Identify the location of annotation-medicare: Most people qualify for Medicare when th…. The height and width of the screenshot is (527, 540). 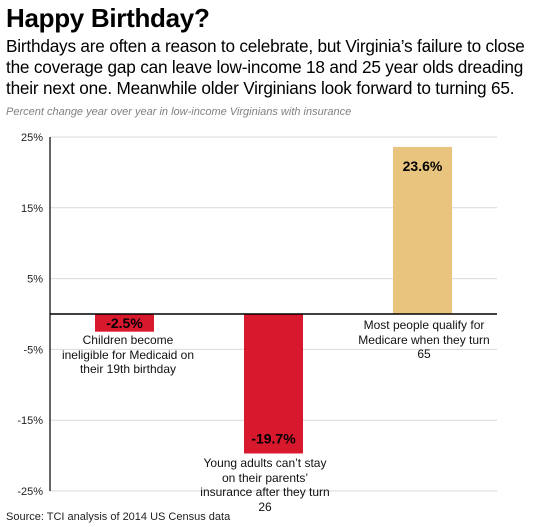
(424, 339).